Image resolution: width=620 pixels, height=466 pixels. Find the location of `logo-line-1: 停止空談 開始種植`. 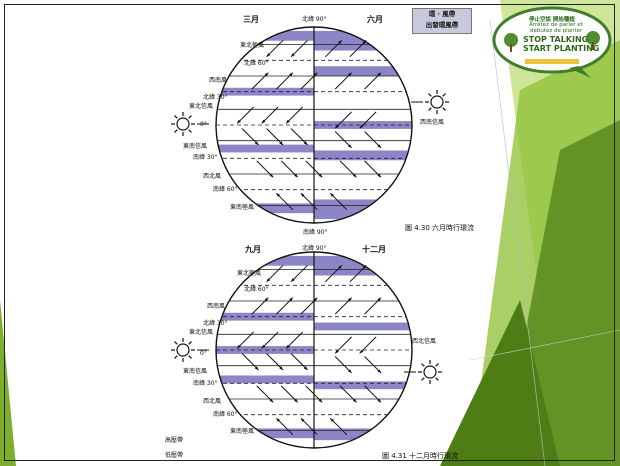

logo-line-1: 停止空談 開始種植 is located at coordinates (552, 20).